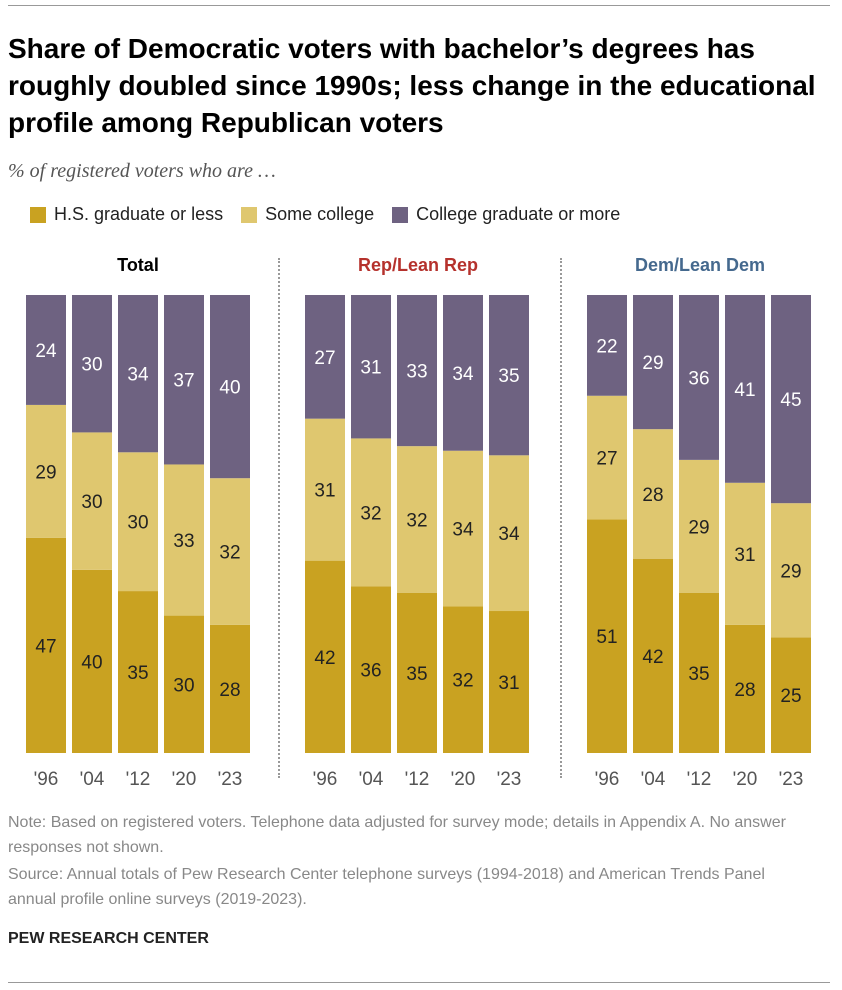 The height and width of the screenshot is (990, 842). I want to click on panel-title-rep: Rep/Lean Rep, so click(418, 265).